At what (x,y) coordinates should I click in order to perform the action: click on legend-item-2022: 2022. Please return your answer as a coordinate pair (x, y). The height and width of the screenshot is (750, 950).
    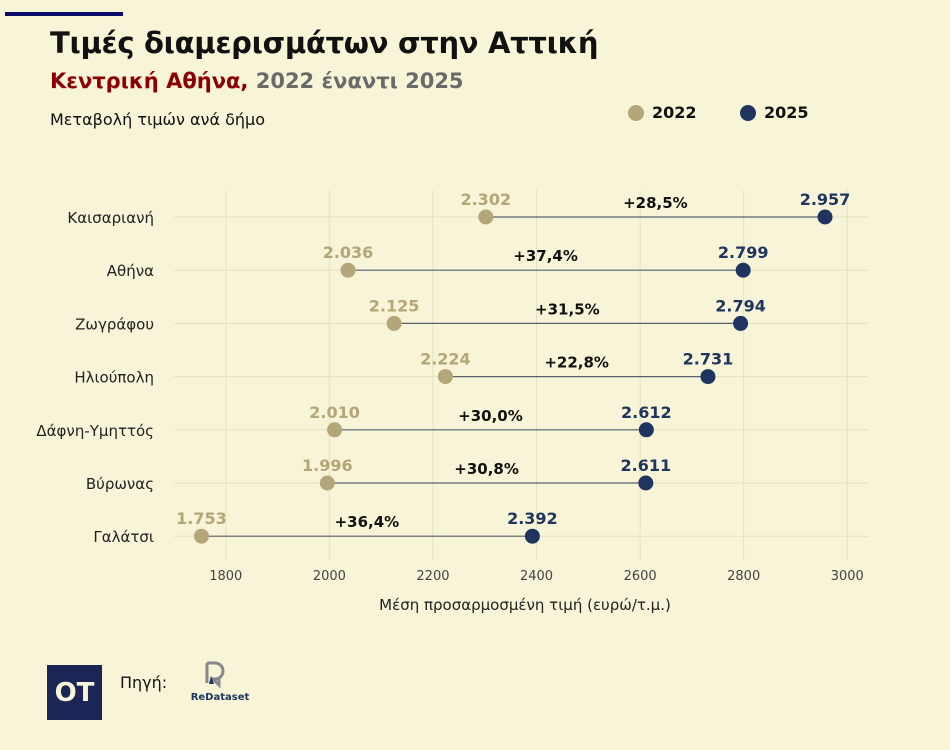
    Looking at the image, I should click on (662, 112).